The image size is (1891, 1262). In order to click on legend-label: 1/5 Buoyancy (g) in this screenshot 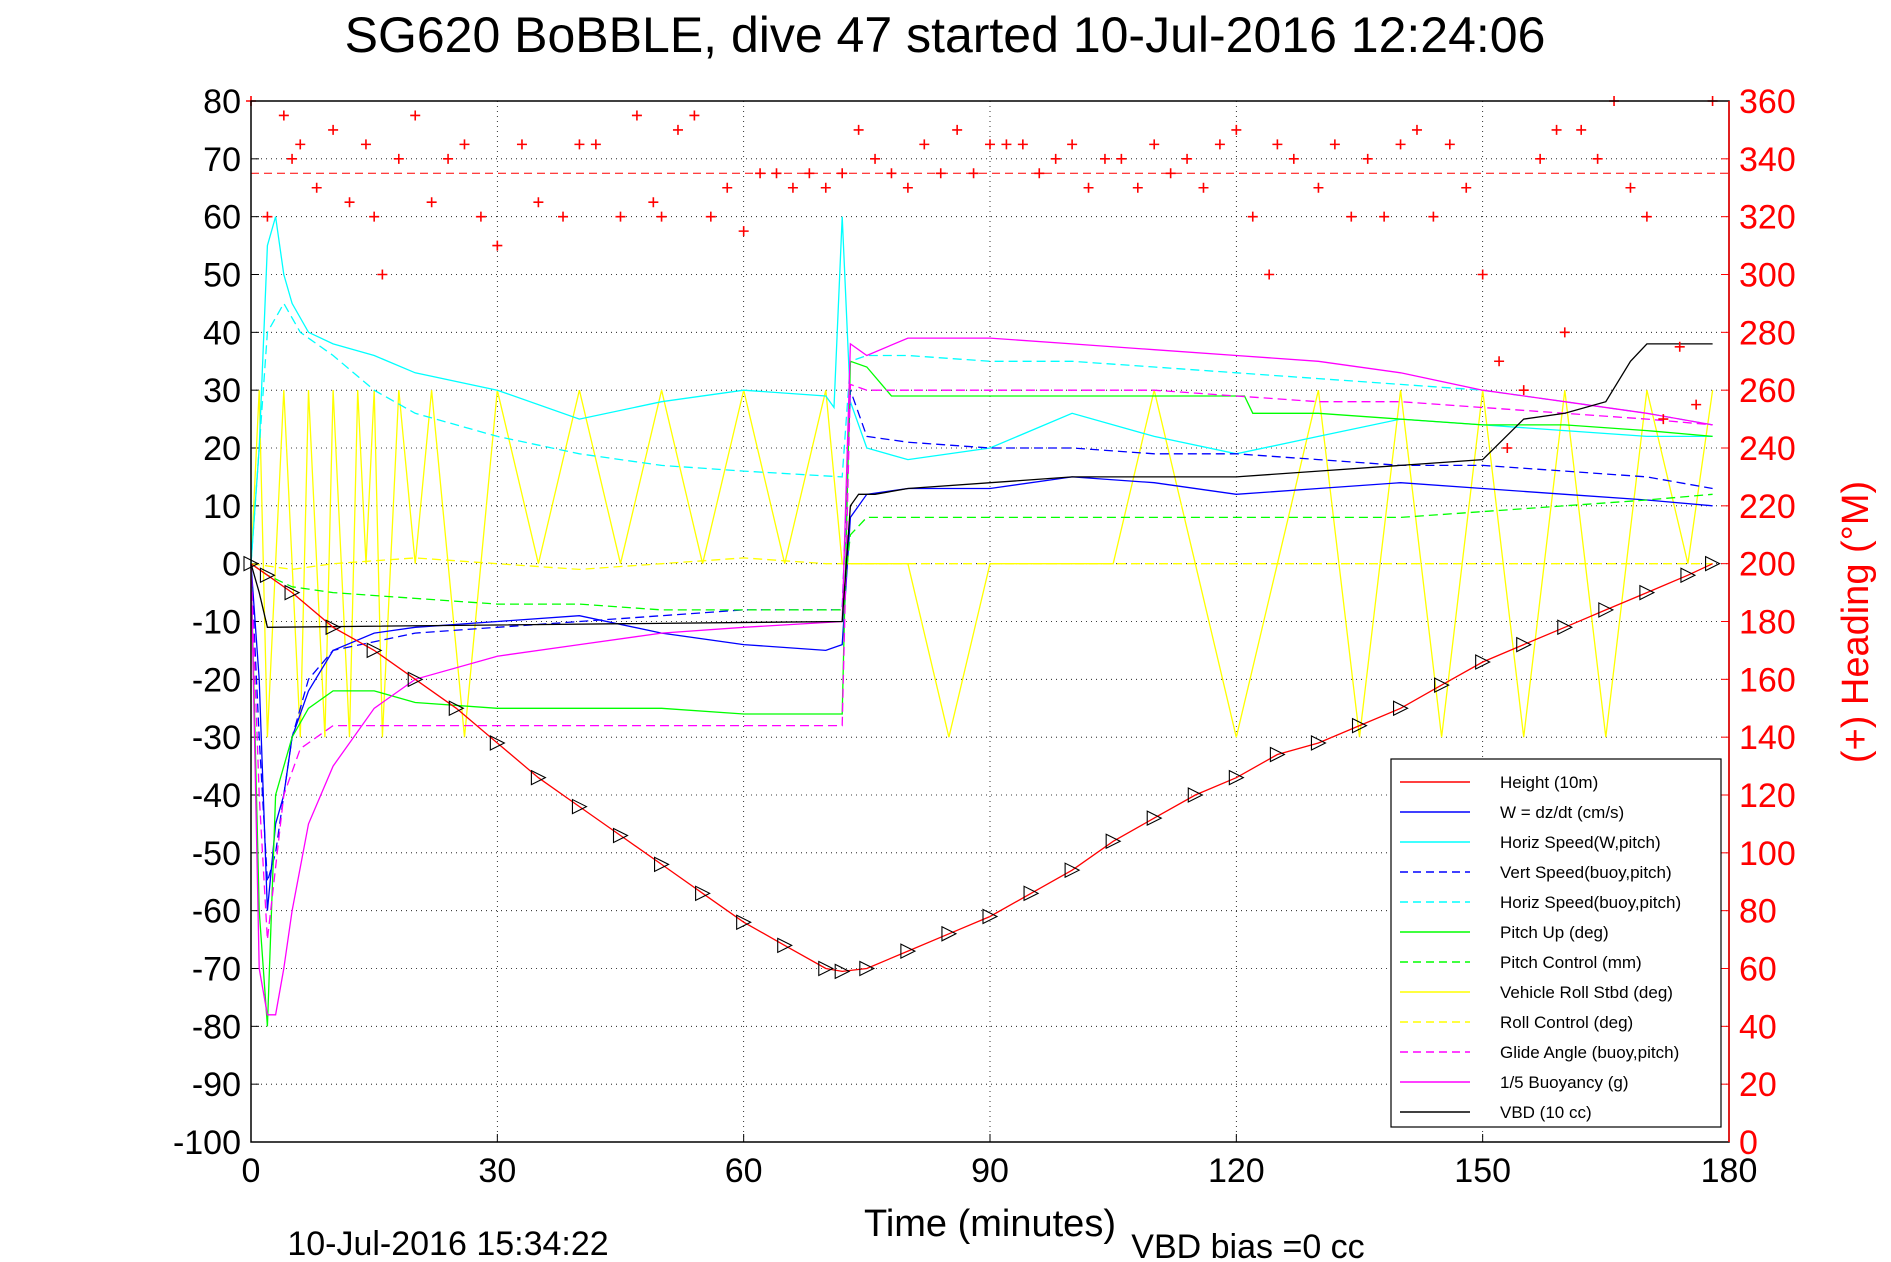, I will do `click(1564, 1082)`.